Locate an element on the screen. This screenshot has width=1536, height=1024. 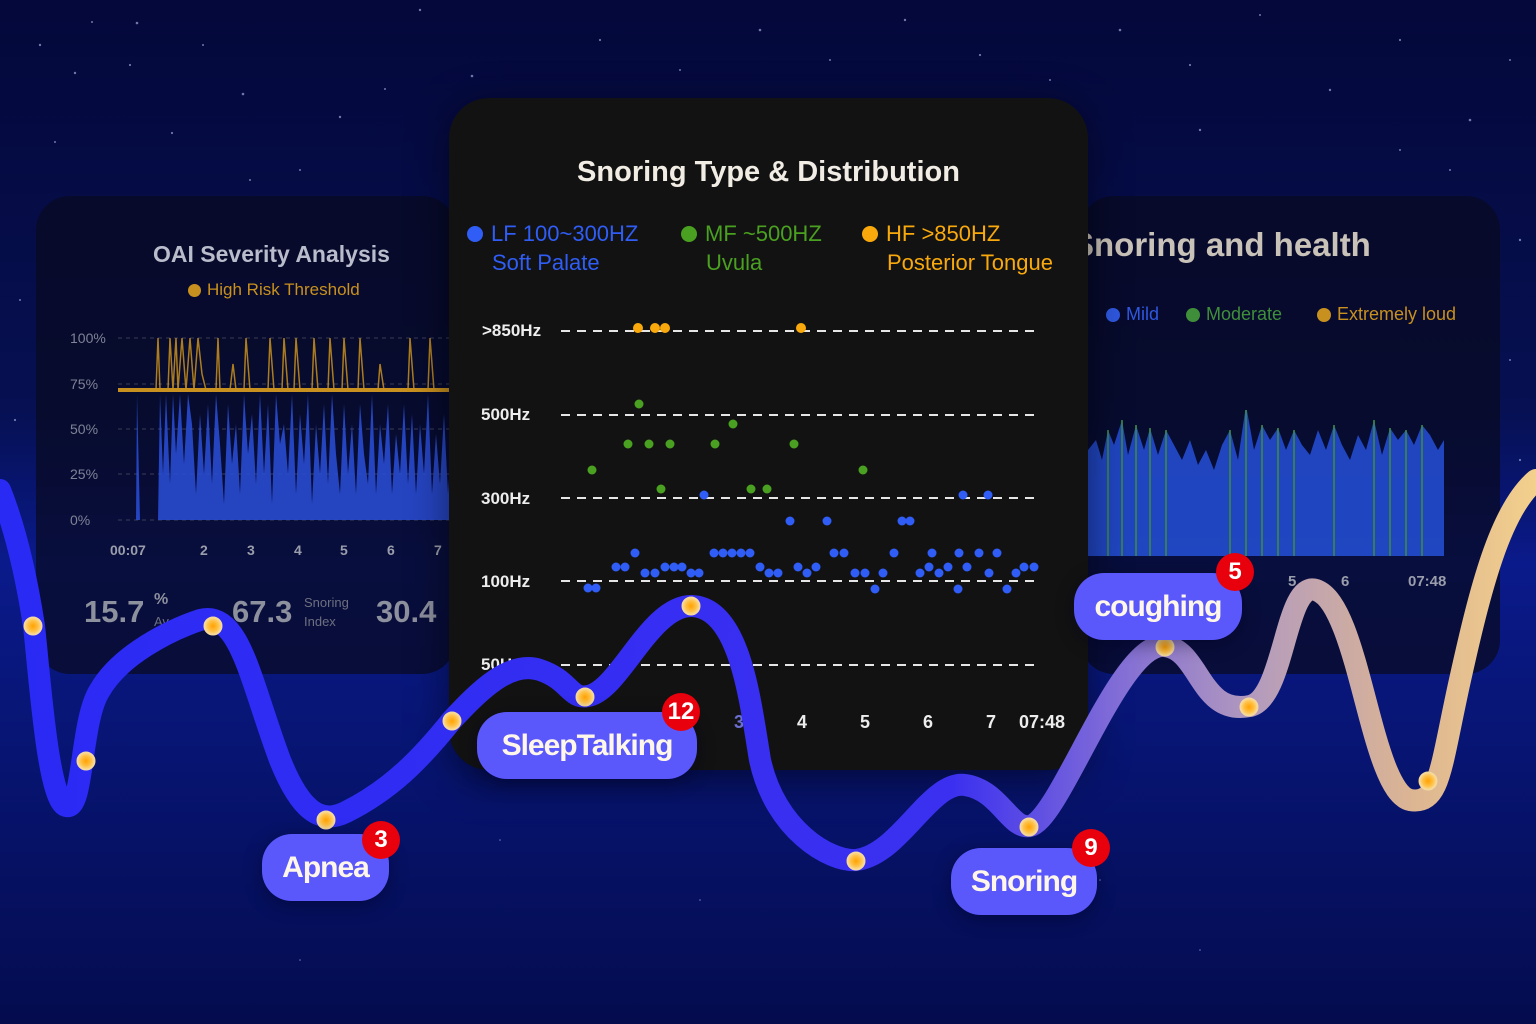
xtick: 5 is located at coordinates (865, 722).